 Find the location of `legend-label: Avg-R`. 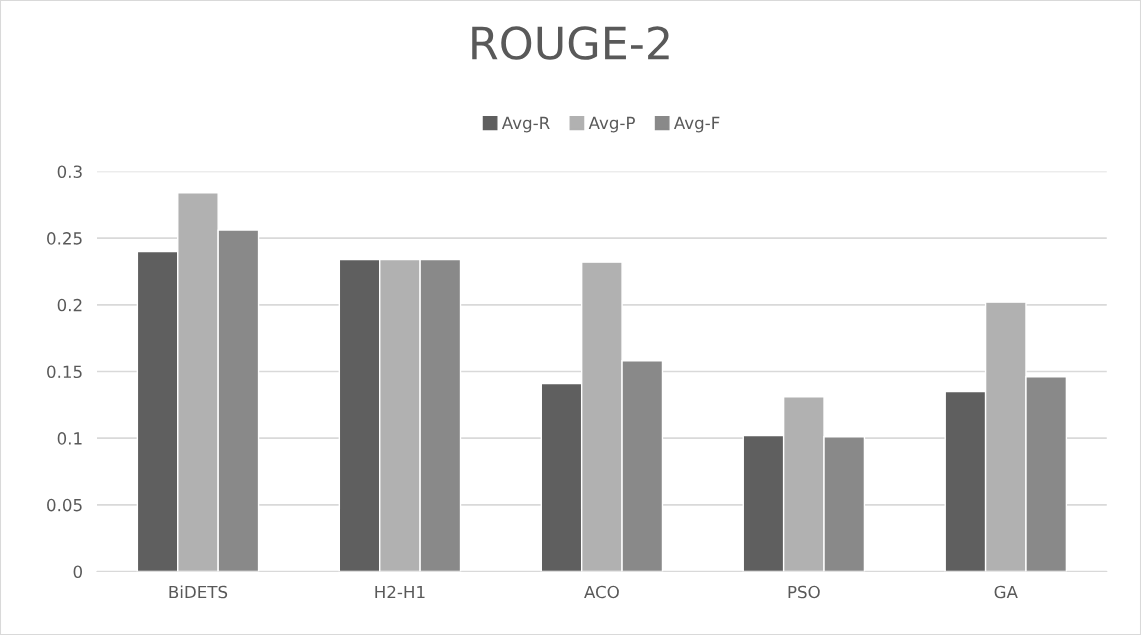

legend-label: Avg-R is located at coordinates (525, 124).